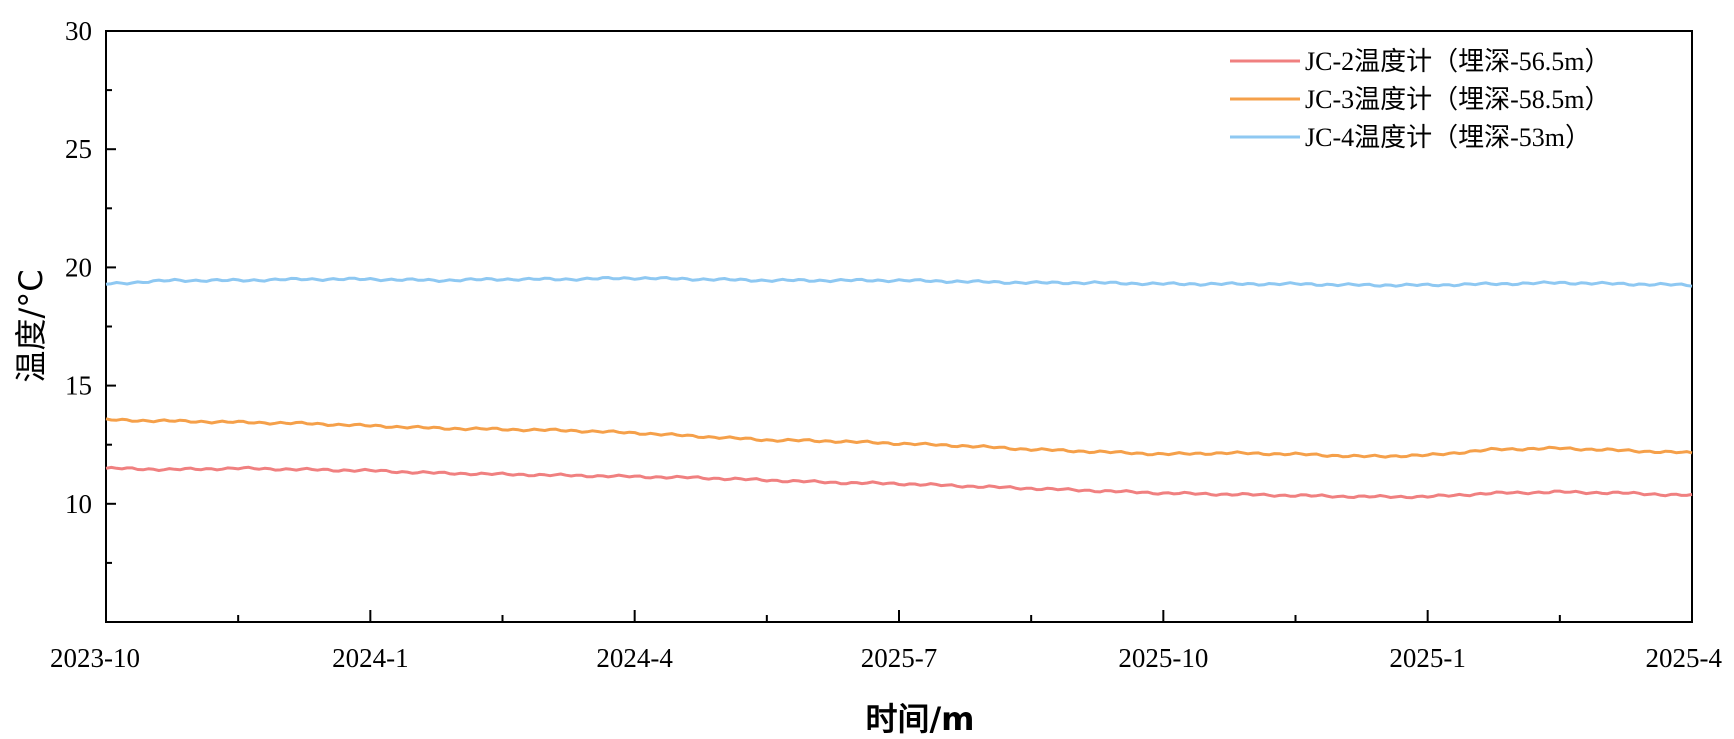 Image resolution: width=1734 pixels, height=739 pixels. Describe the element at coordinates (919, 719) in the screenshot. I see `x-axis-title: 时间/m` at that location.